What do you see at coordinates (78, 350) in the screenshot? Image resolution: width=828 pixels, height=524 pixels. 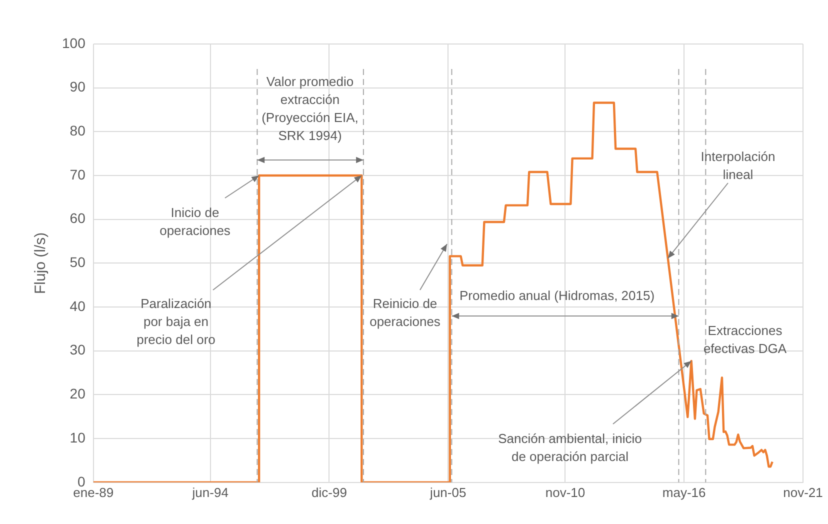 I see `y-tick-label: 30` at bounding box center [78, 350].